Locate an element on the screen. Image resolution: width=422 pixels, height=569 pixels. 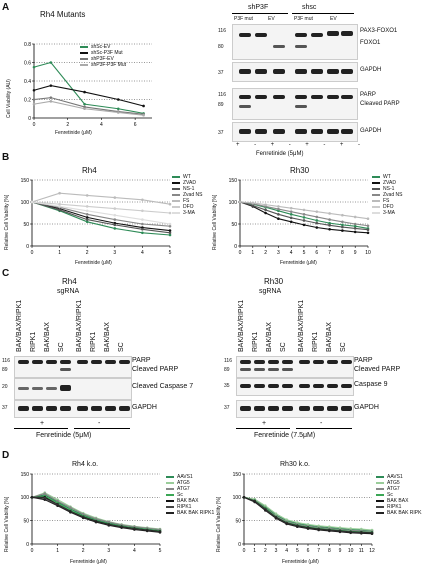
blot-c-casp9 is located at coordinates (295, 387).